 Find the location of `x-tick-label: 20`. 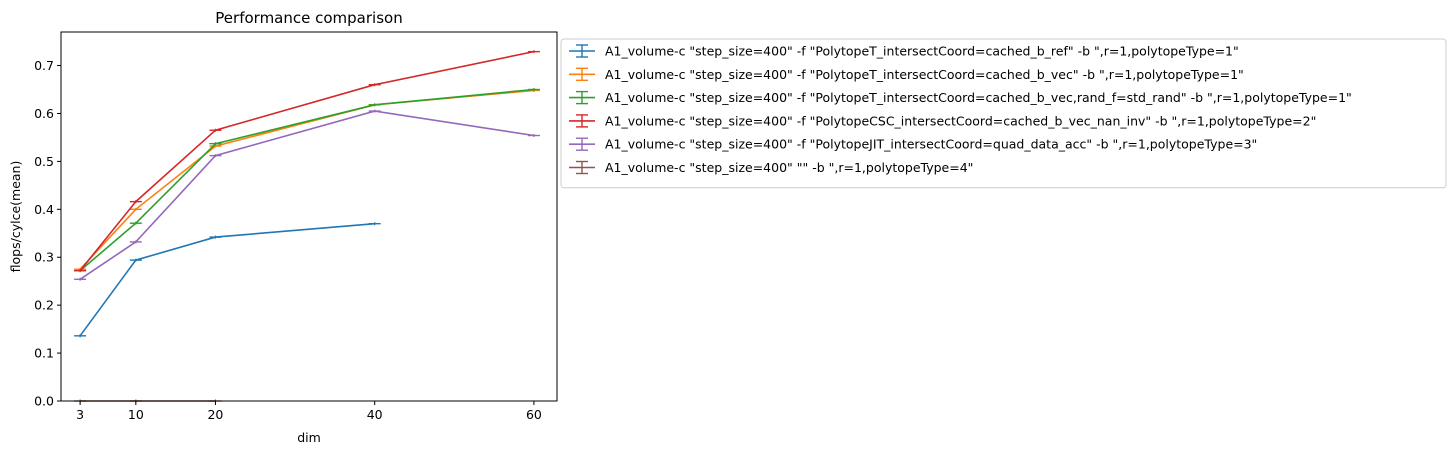

x-tick-label: 20 is located at coordinates (215, 414).